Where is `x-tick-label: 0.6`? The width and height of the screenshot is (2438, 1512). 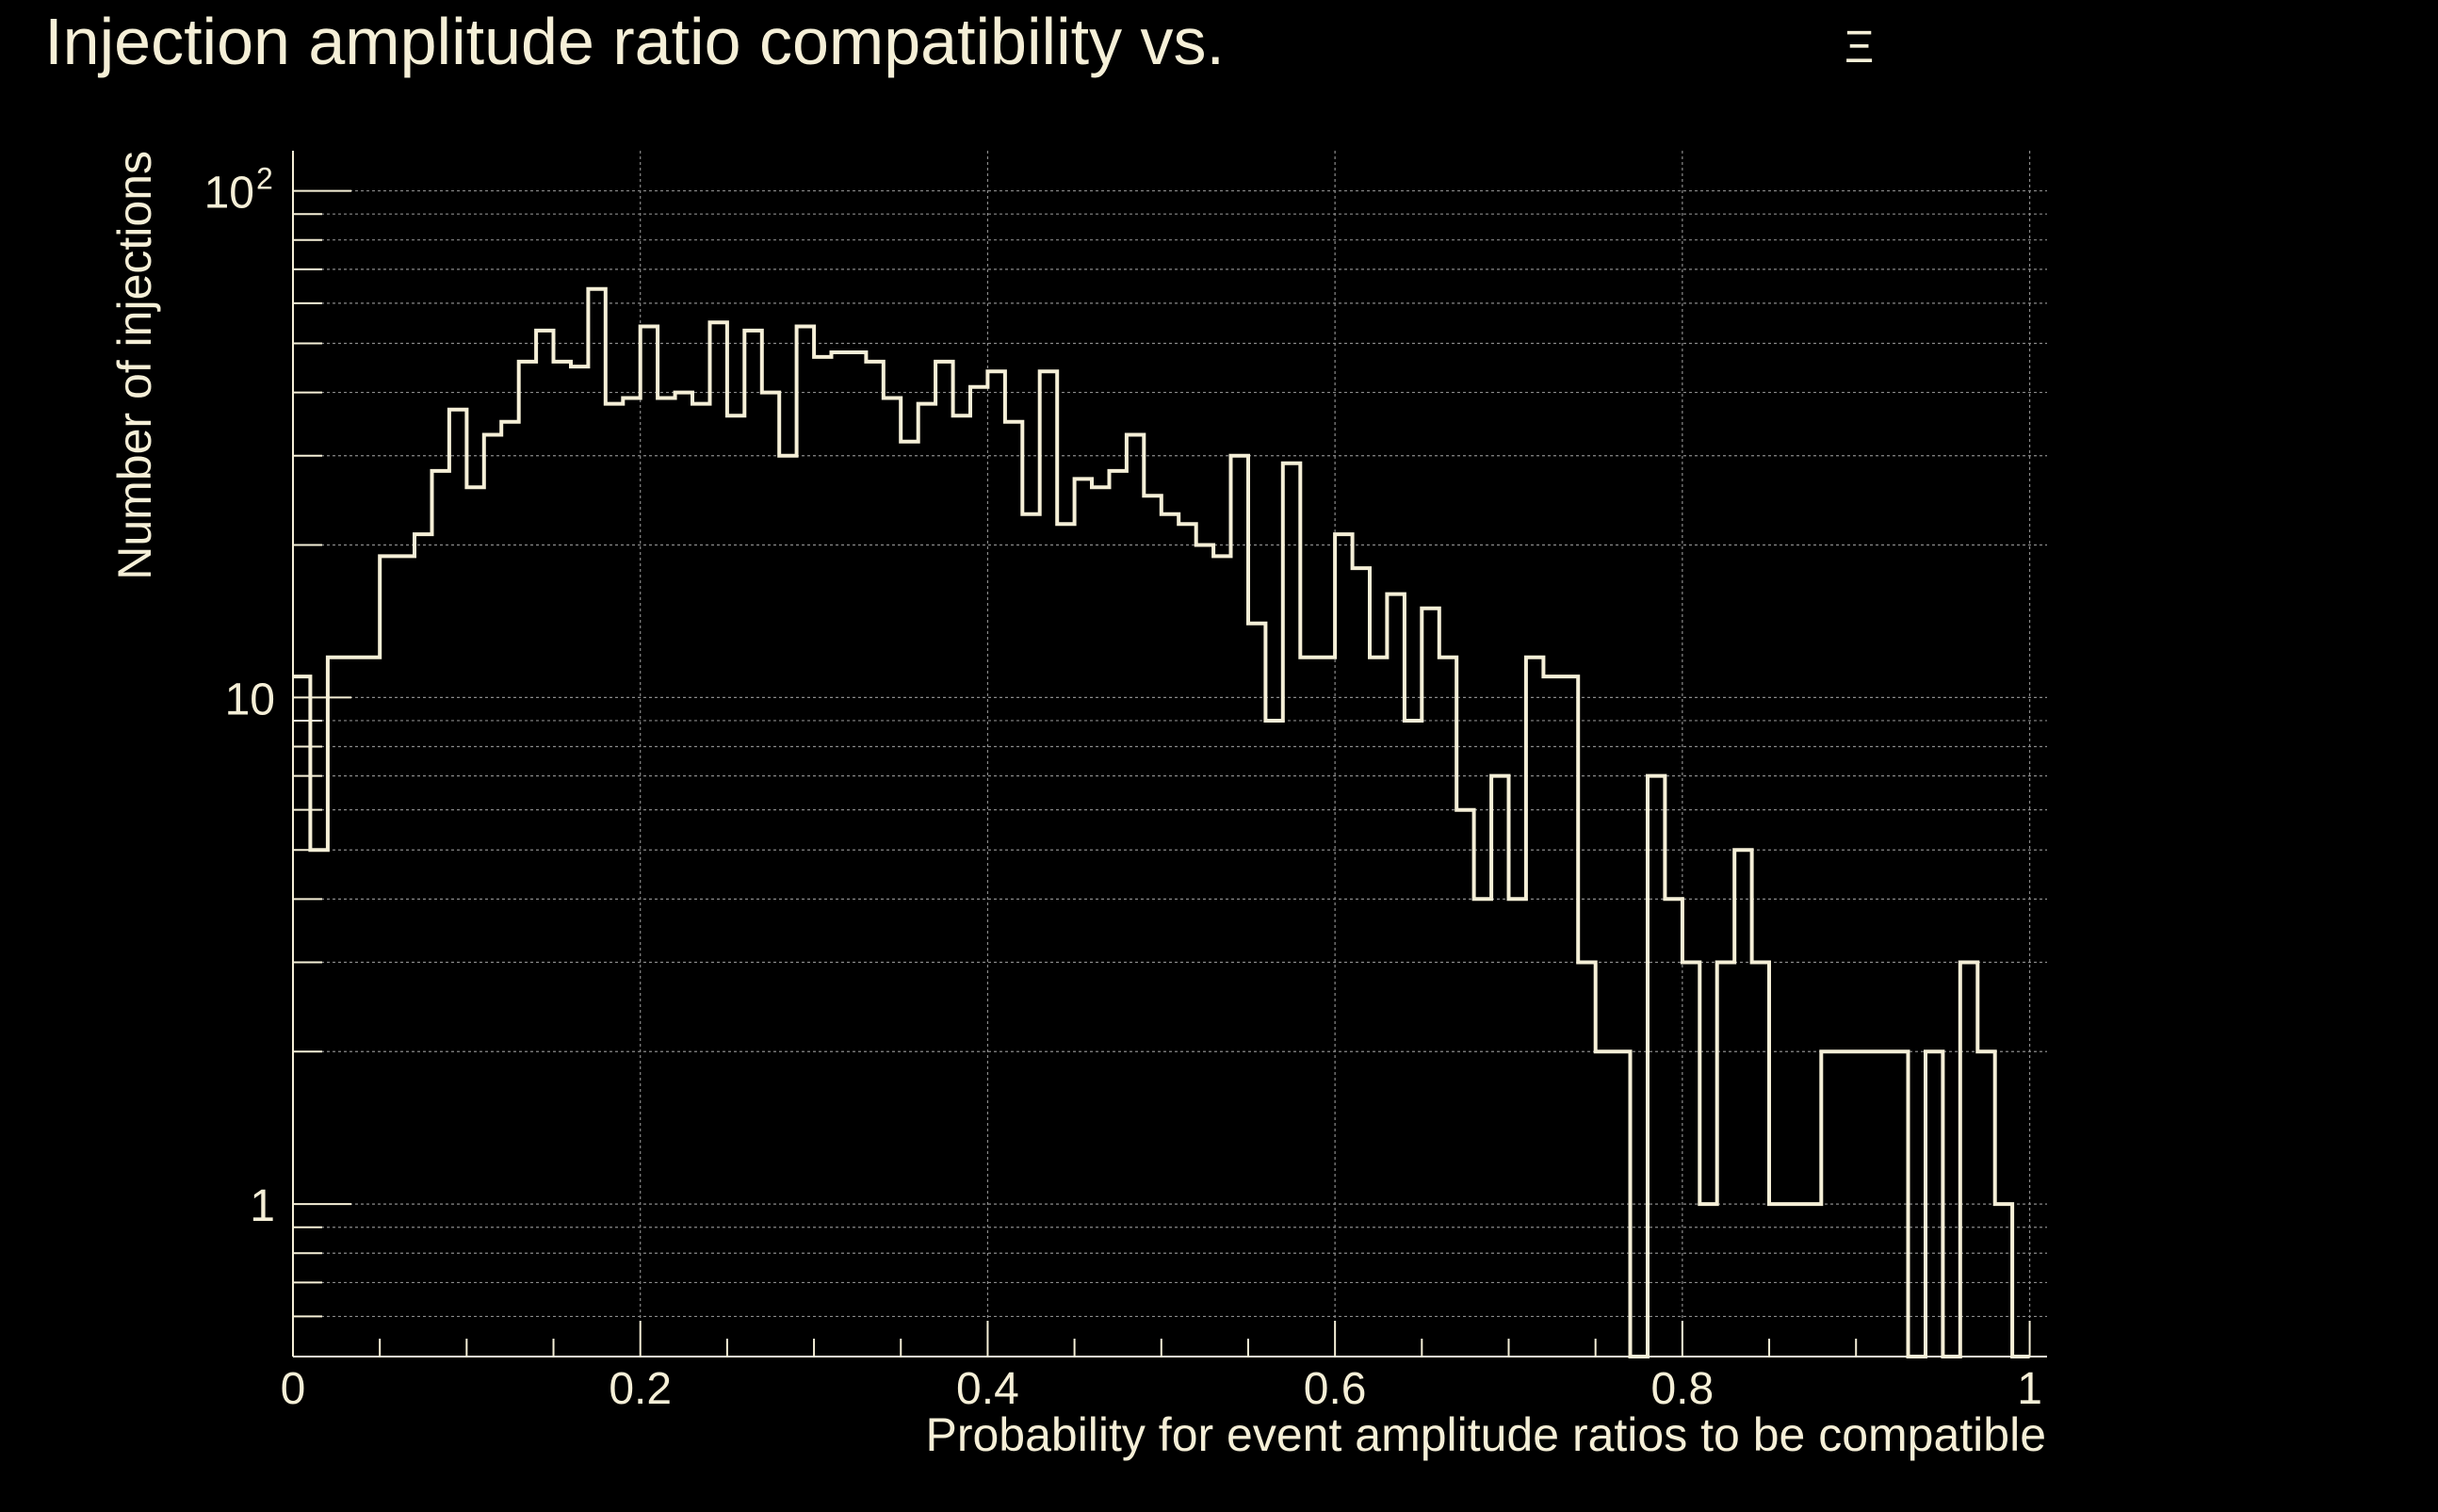
x-tick-label: 0.6 is located at coordinates (1335, 1389).